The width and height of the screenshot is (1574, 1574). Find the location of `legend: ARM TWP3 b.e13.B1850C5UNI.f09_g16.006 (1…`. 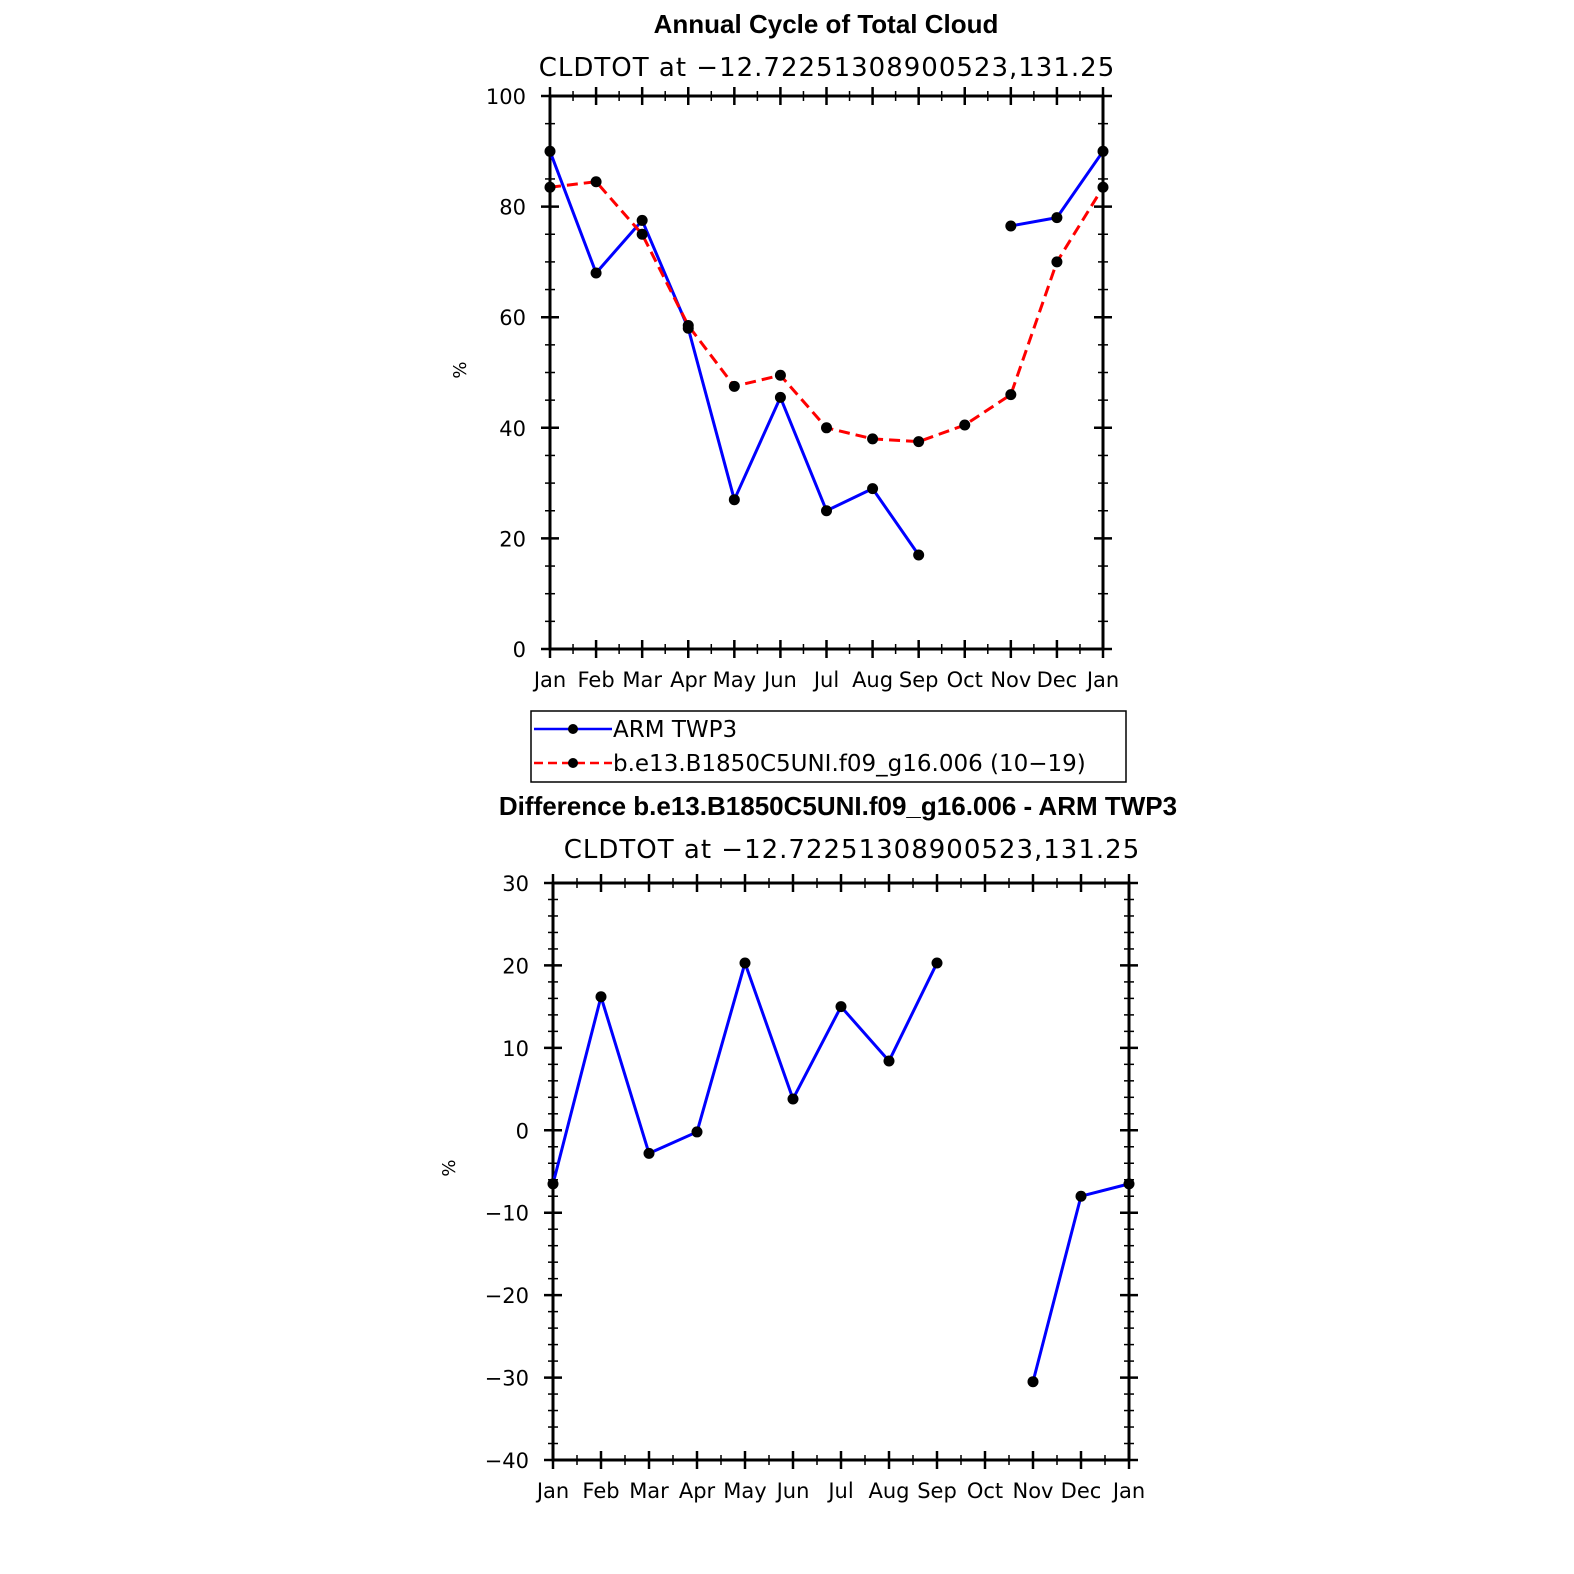

legend: ARM TWP3 b.e13.B1850C5UNI.f09_g16.006 (1… is located at coordinates (828, 746).